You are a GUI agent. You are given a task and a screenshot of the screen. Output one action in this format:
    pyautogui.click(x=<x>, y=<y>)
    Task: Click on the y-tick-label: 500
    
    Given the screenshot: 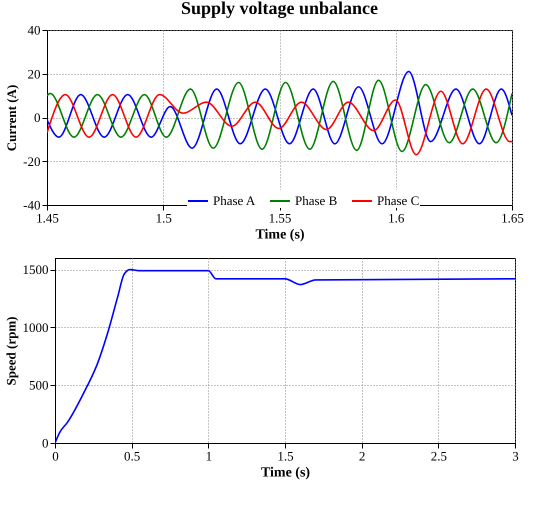 What is the action you would take?
    pyautogui.click(x=38, y=385)
    